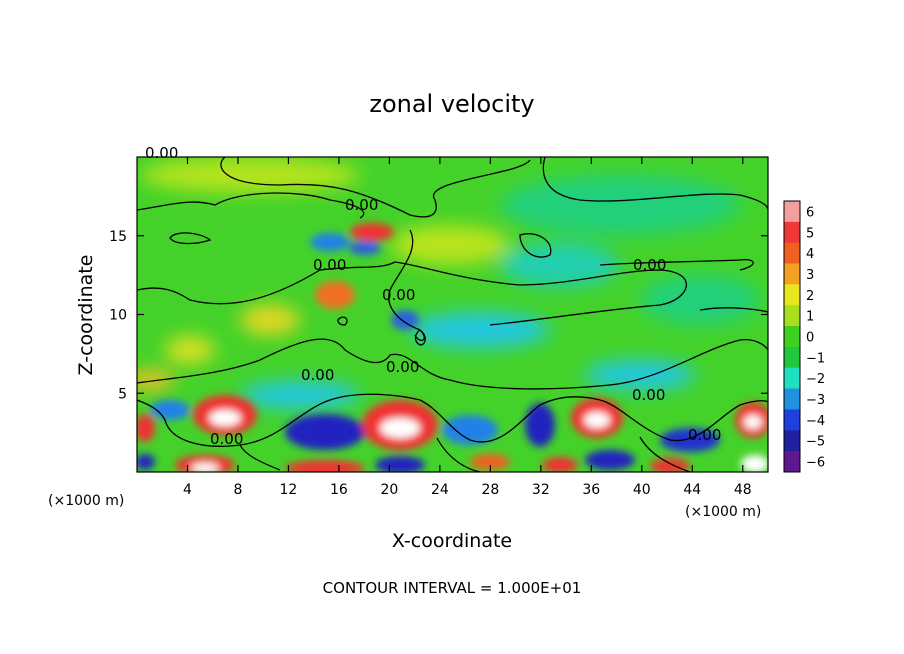  I want to click on y-axis-label: Z-coordinate, so click(86, 315).